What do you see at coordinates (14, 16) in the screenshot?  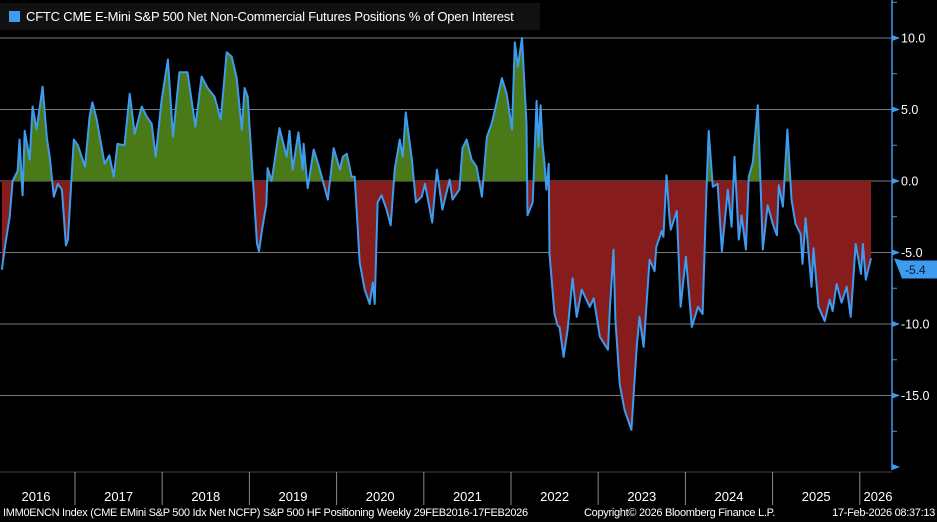 I see `legend-swatch` at bounding box center [14, 16].